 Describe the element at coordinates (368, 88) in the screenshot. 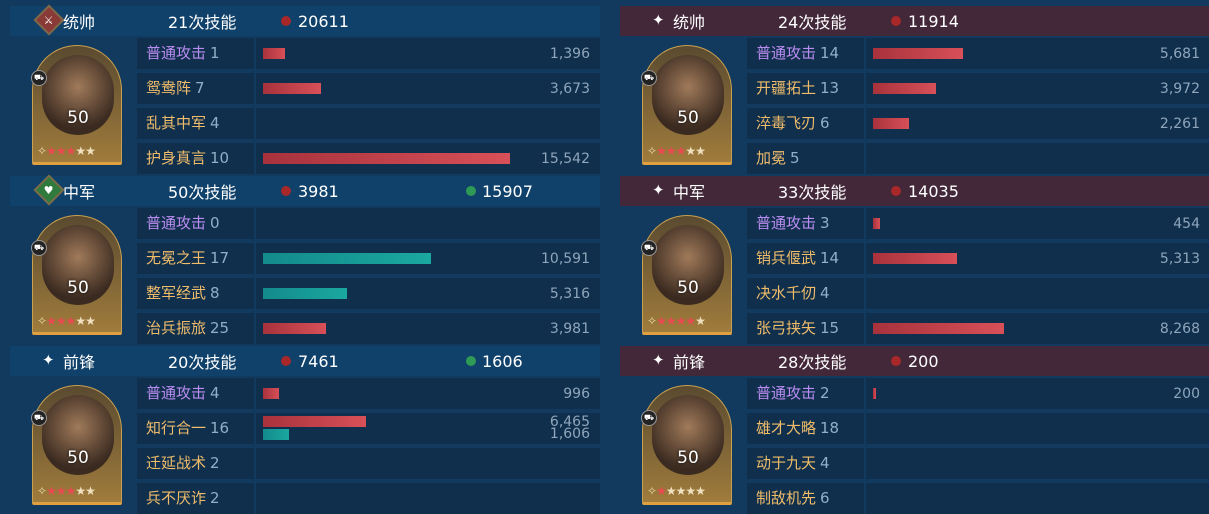

I see `skill-row: 鸳鸯阵 7 3,673` at that location.